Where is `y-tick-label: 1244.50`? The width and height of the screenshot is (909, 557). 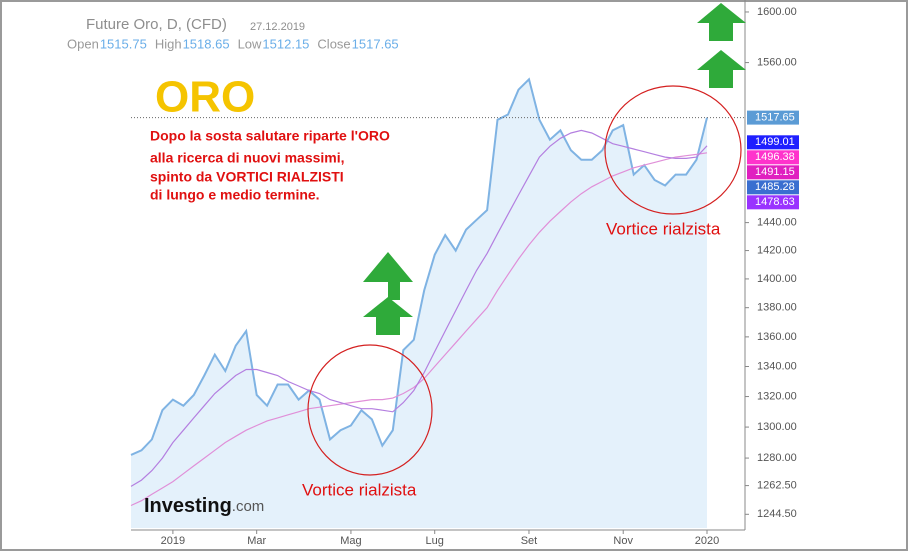 y-tick-label: 1244.50 is located at coordinates (777, 514).